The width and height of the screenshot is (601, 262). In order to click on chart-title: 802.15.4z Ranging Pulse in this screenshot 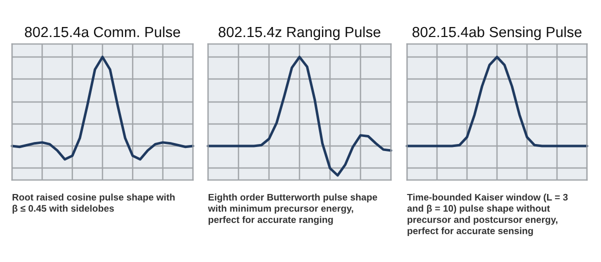, I will do `click(299, 33)`.